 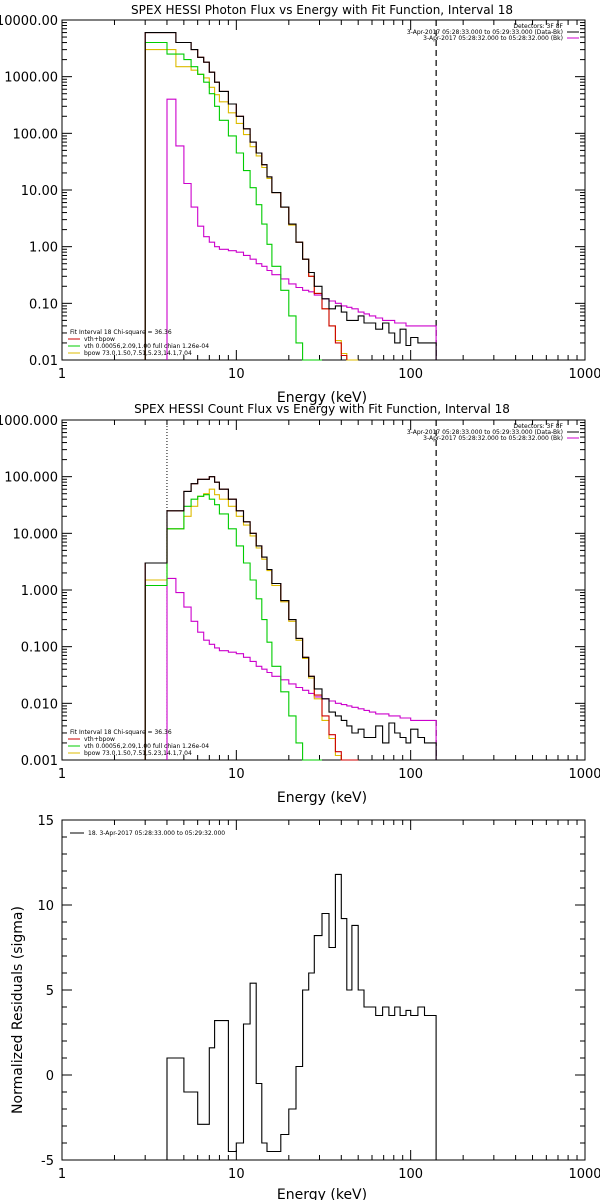 What do you see at coordinates (29, 421) in the screenshot?
I see `y-tick-label: 1000.000` at bounding box center [29, 421].